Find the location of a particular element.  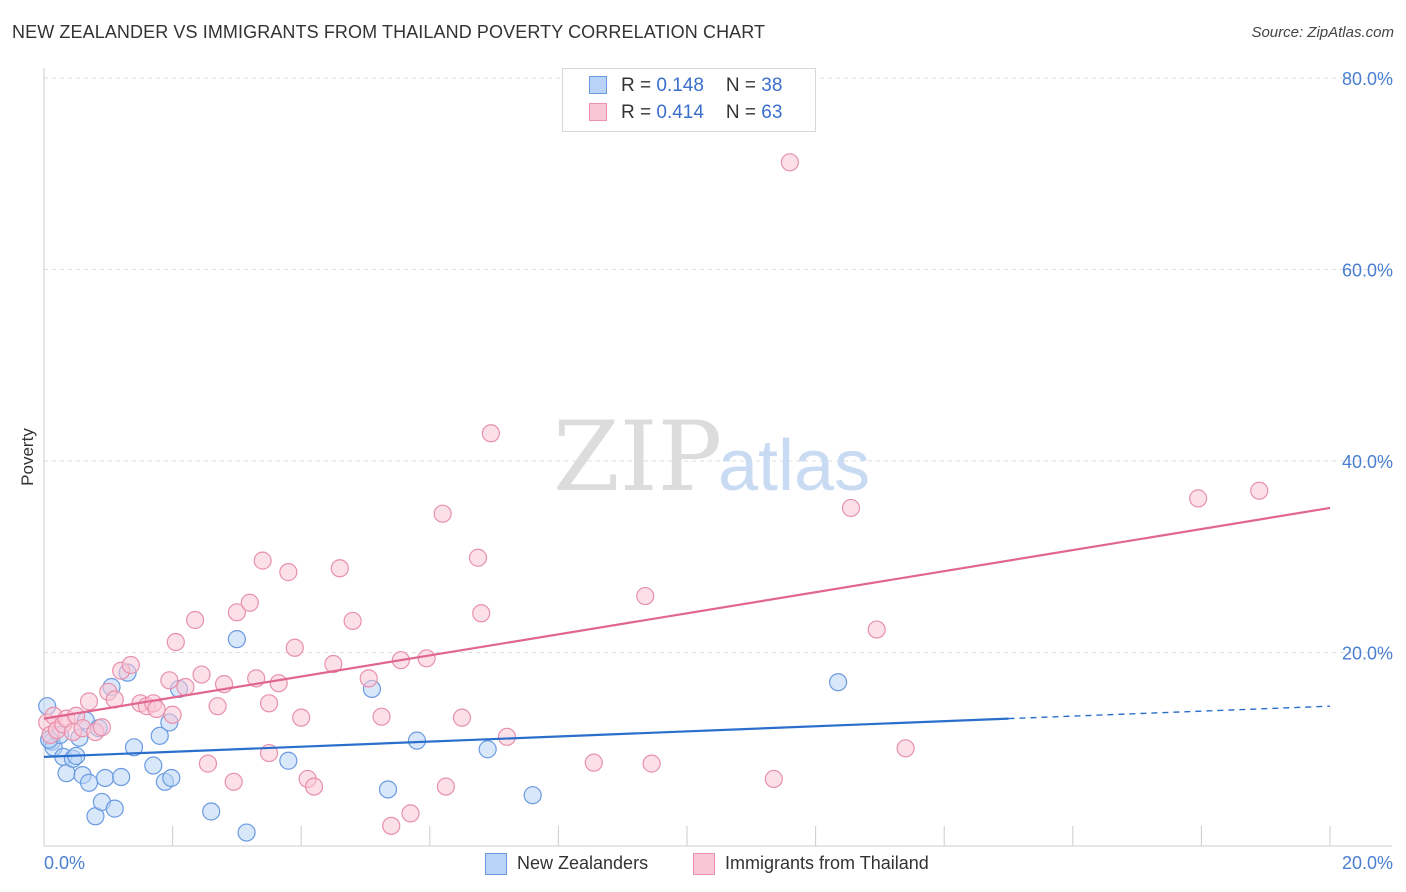

x-tick-label: 0.0% is located at coordinates (64, 863).